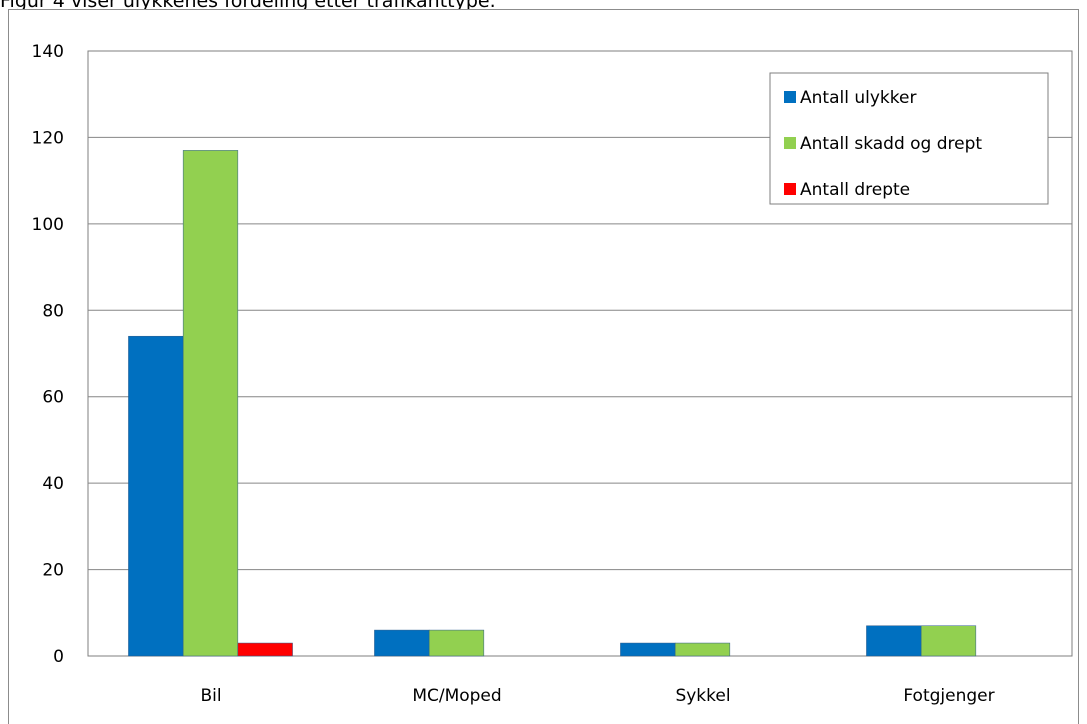  I want to click on bar-antall-skadd-og-drept-bil, so click(210, 403).